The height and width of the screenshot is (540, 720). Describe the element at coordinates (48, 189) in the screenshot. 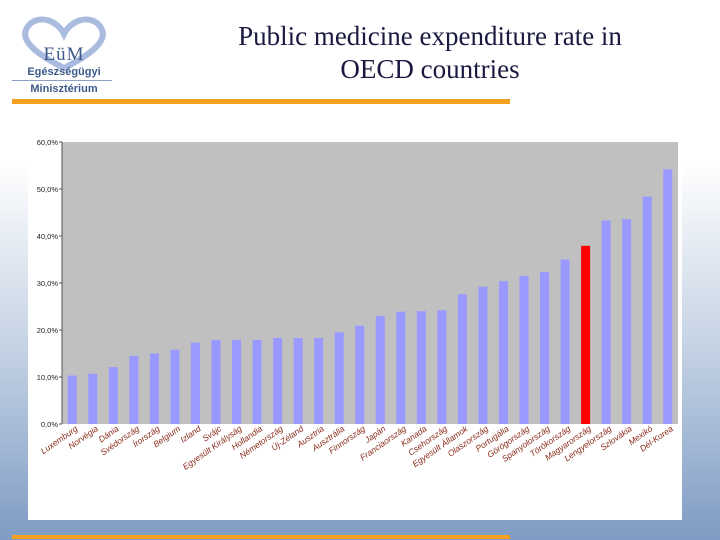

I see `y-tick-label: 50,0%` at that location.